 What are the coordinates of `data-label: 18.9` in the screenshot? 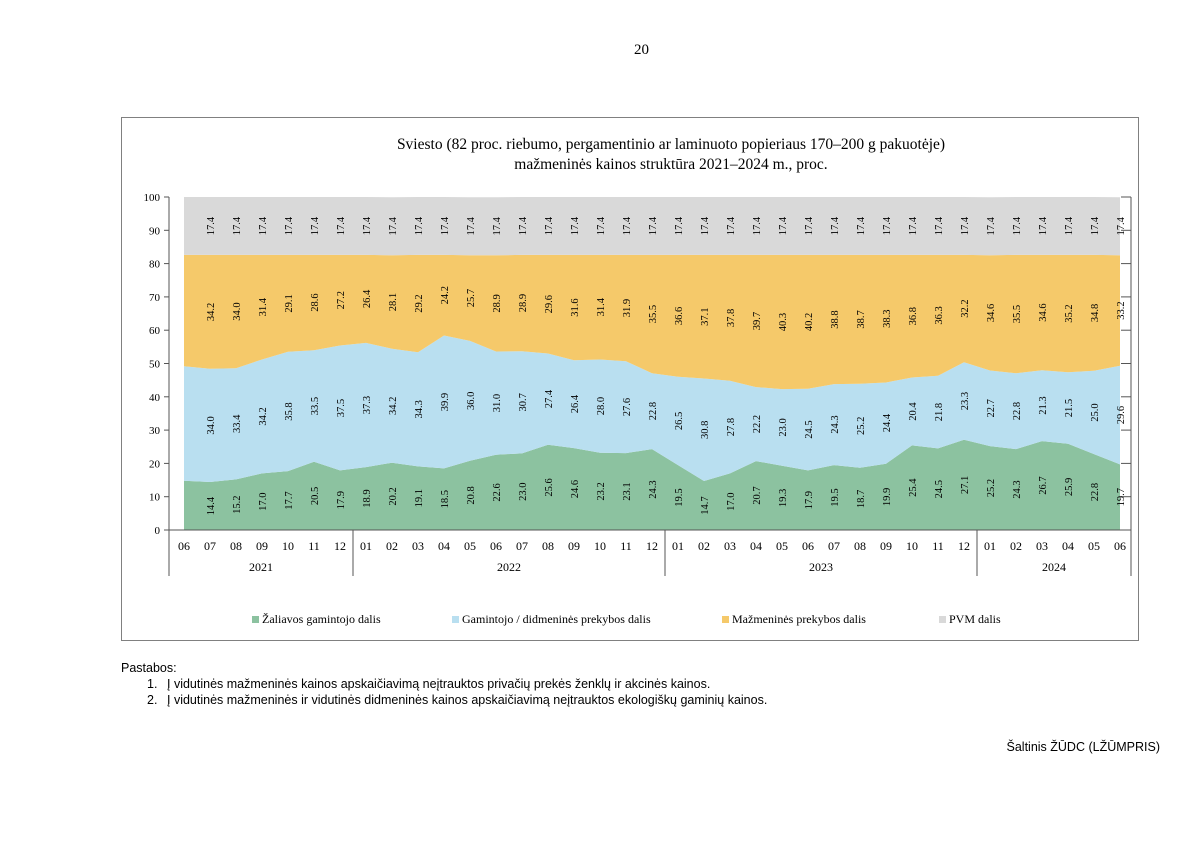 It's located at (367, 498).